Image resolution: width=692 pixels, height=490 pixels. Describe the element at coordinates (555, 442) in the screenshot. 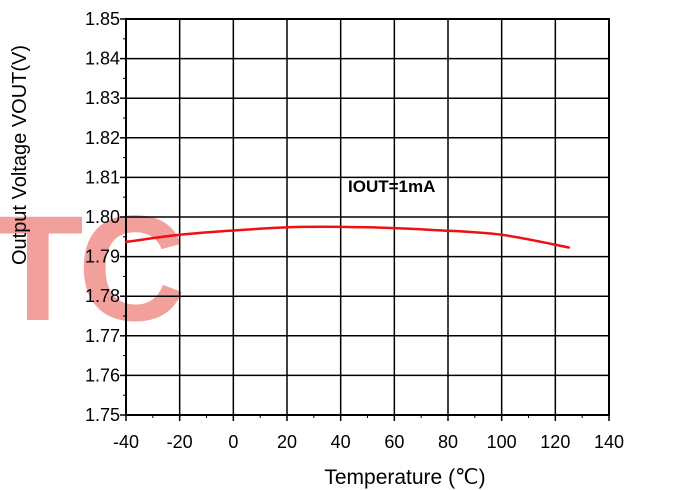

I see `x-tick-label: 120` at that location.